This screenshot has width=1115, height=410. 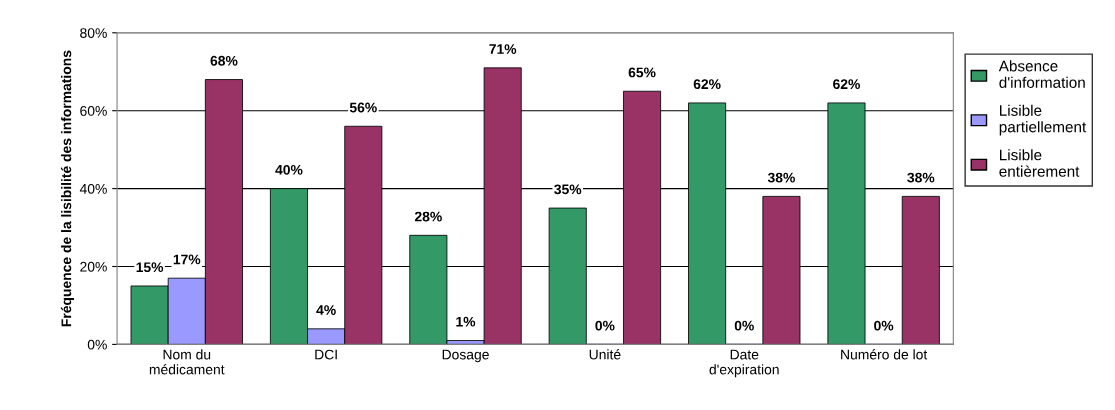 I want to click on x-tick-label: Date d'expiration, so click(x=744, y=363).